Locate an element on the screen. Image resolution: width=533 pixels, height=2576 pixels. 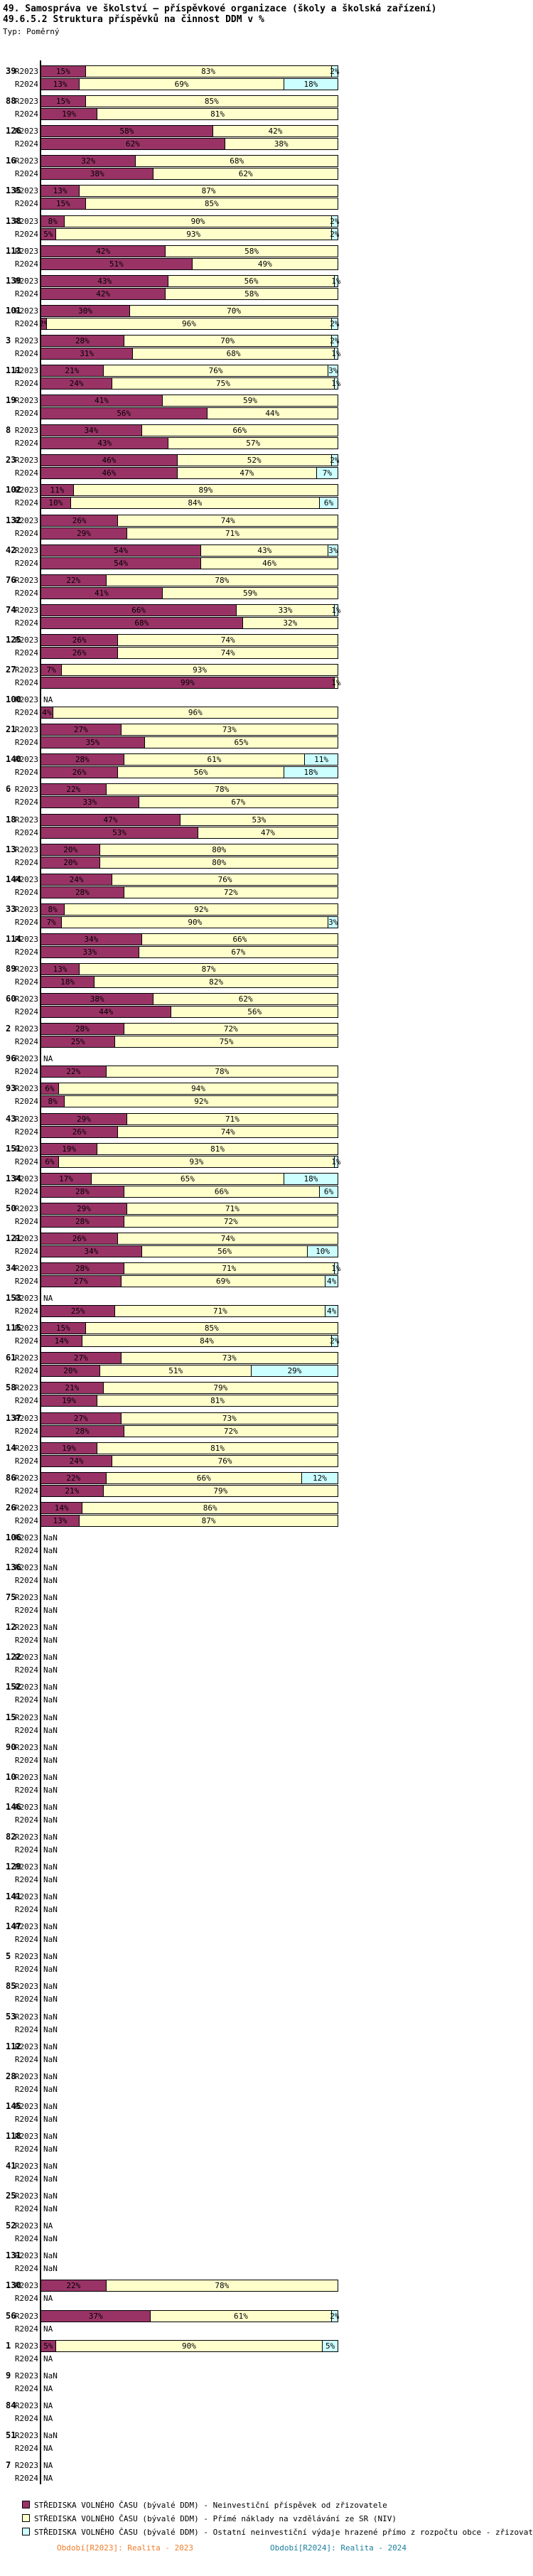
group-id-label: 144 is located at coordinates (13, 879).